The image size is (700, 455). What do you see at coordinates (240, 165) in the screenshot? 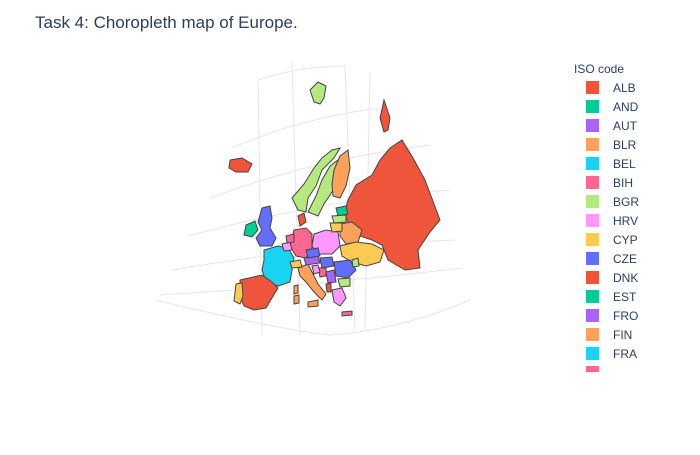
I see `country-iceland` at bounding box center [240, 165].